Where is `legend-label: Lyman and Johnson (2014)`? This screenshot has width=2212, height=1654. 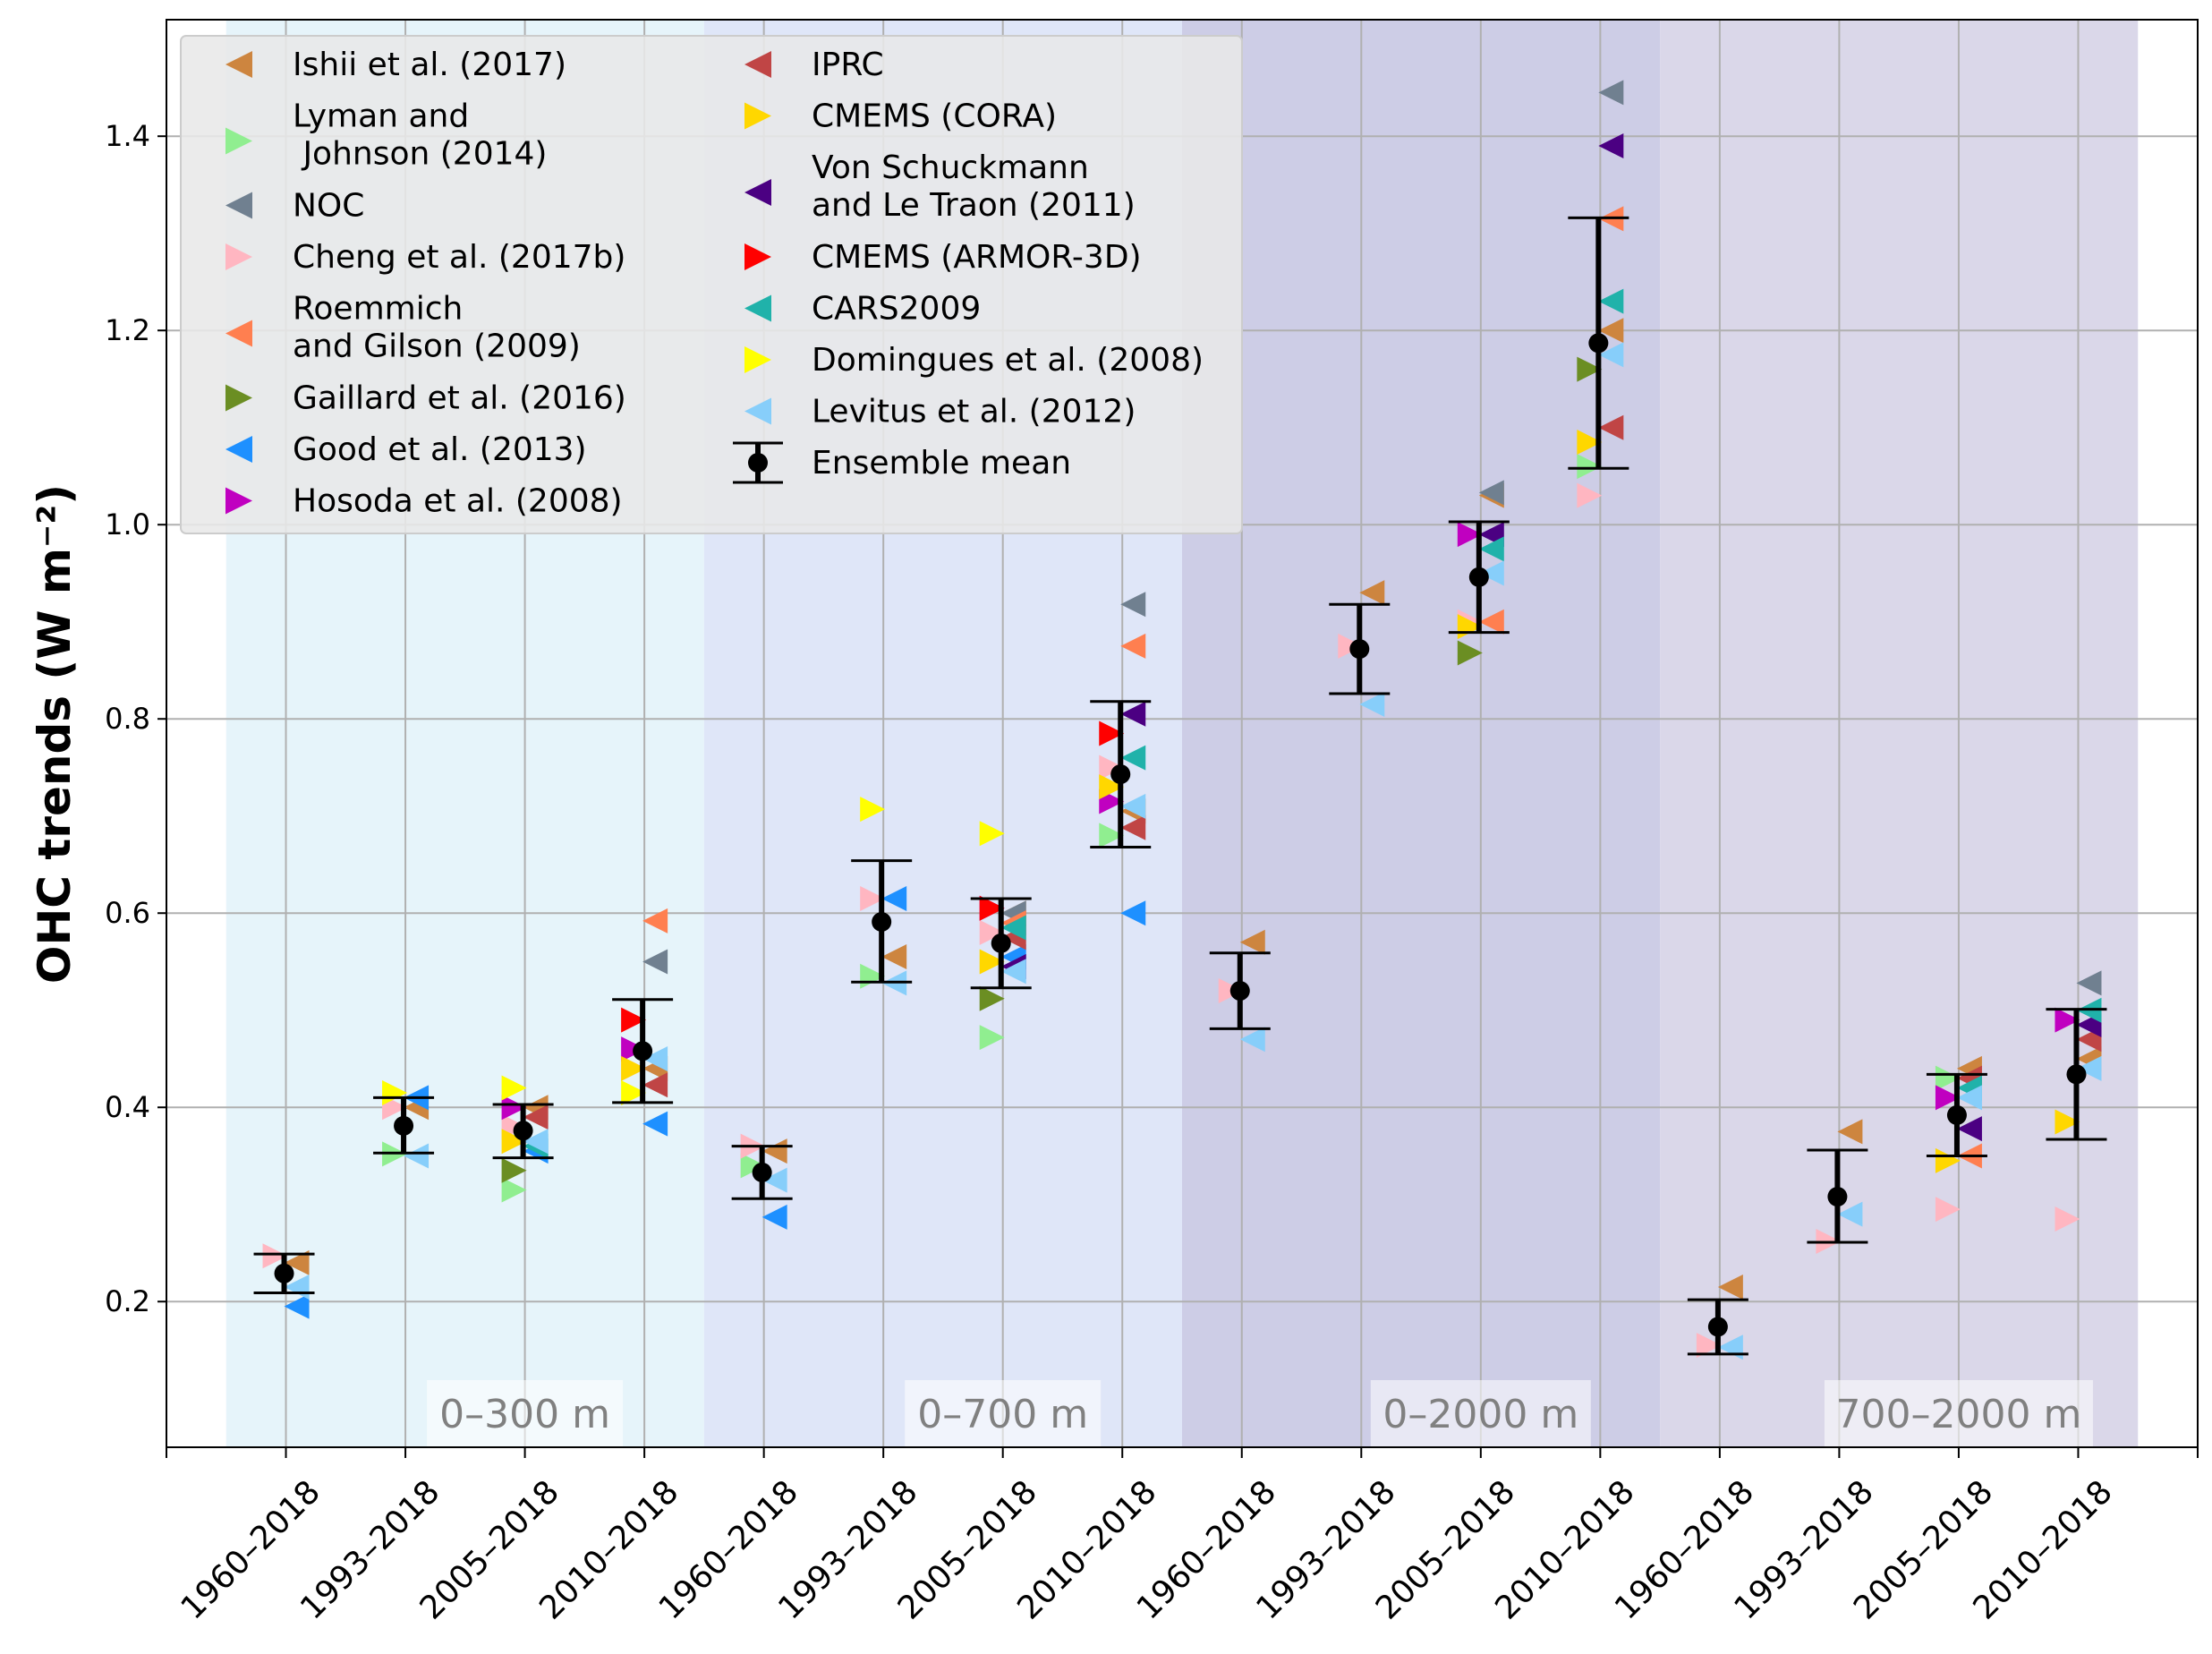
legend-label: Lyman and Johnson (2014) is located at coordinates (420, 135).